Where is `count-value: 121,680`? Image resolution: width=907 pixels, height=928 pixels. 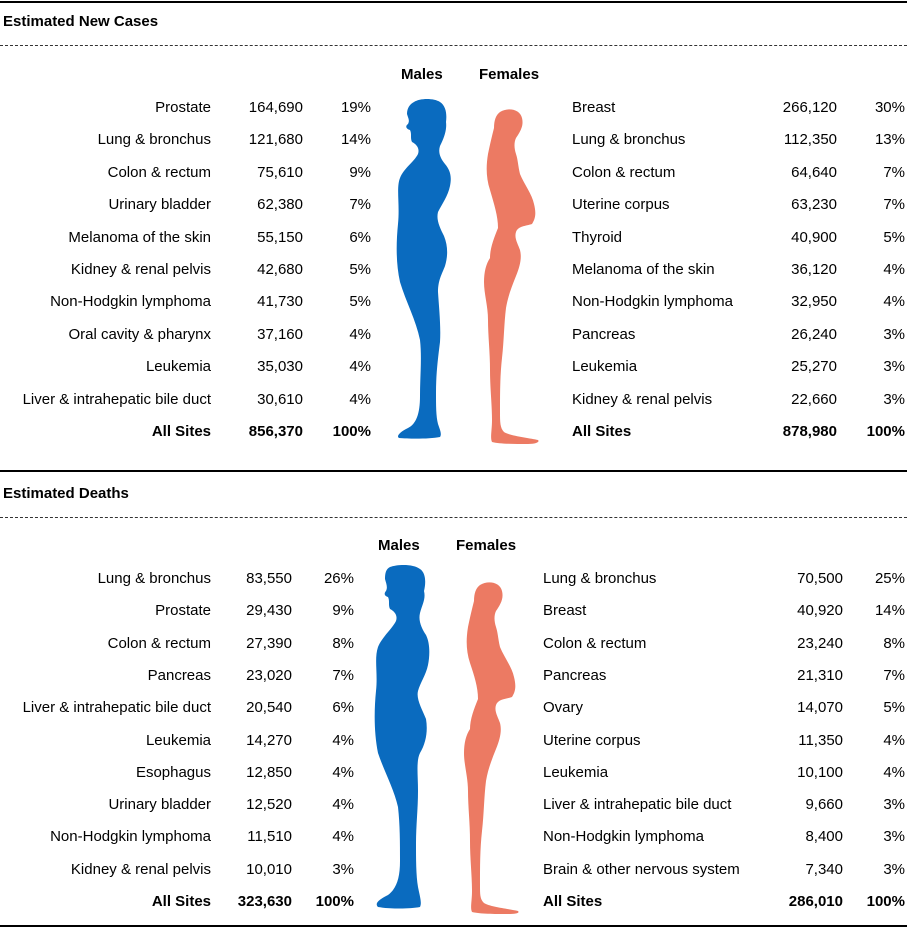 count-value: 121,680 is located at coordinates (275, 140).